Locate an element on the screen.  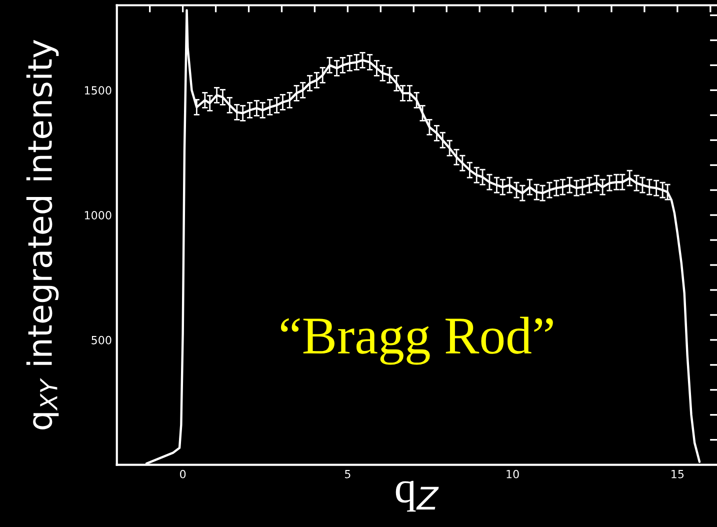
y-tick-label: 1500 is located at coordinates (98, 90).